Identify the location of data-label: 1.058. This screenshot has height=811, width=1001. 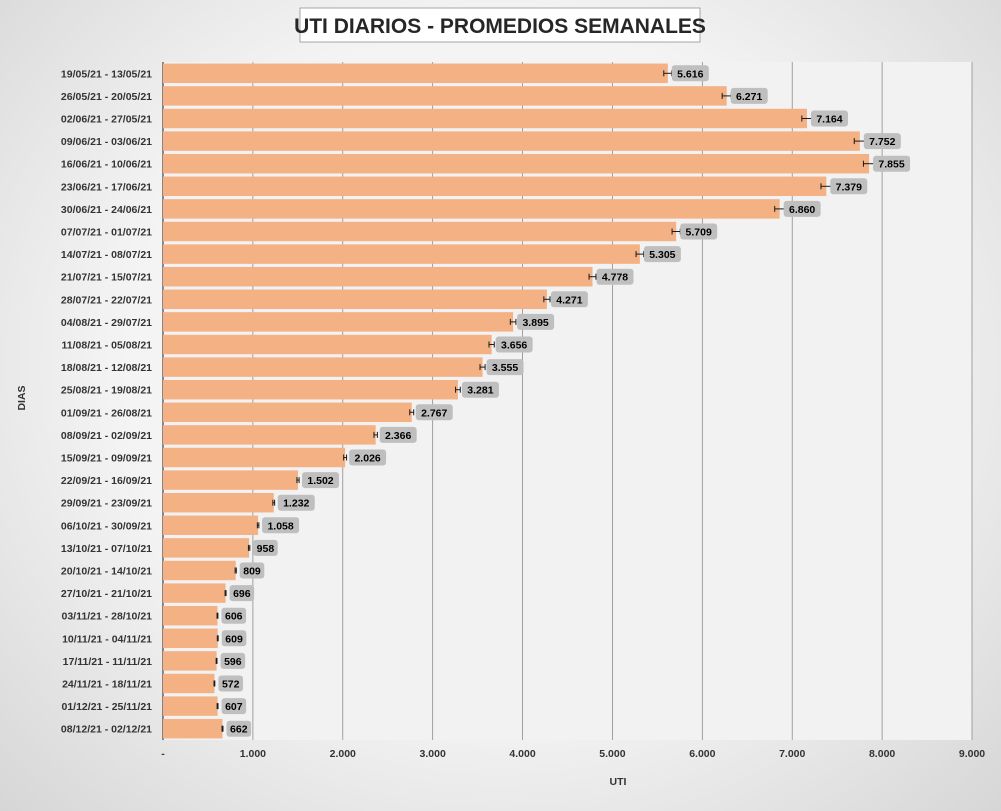
(280, 526).